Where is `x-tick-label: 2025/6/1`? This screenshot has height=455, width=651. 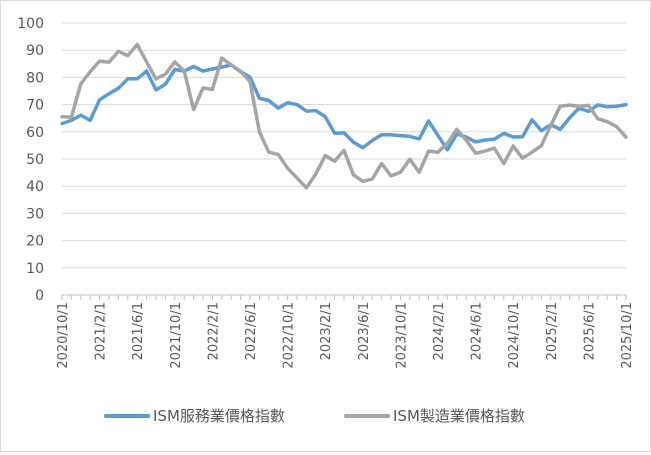
x-tick-label: 2025/6/1 is located at coordinates (589, 331).